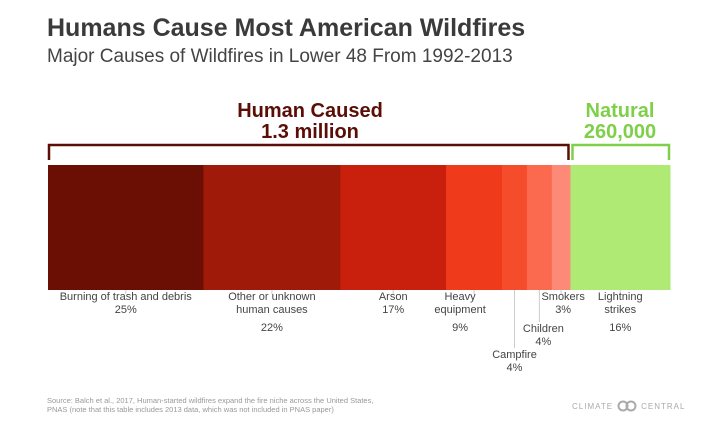  Describe the element at coordinates (126, 310) in the screenshot. I see `value-label: 25%` at that location.